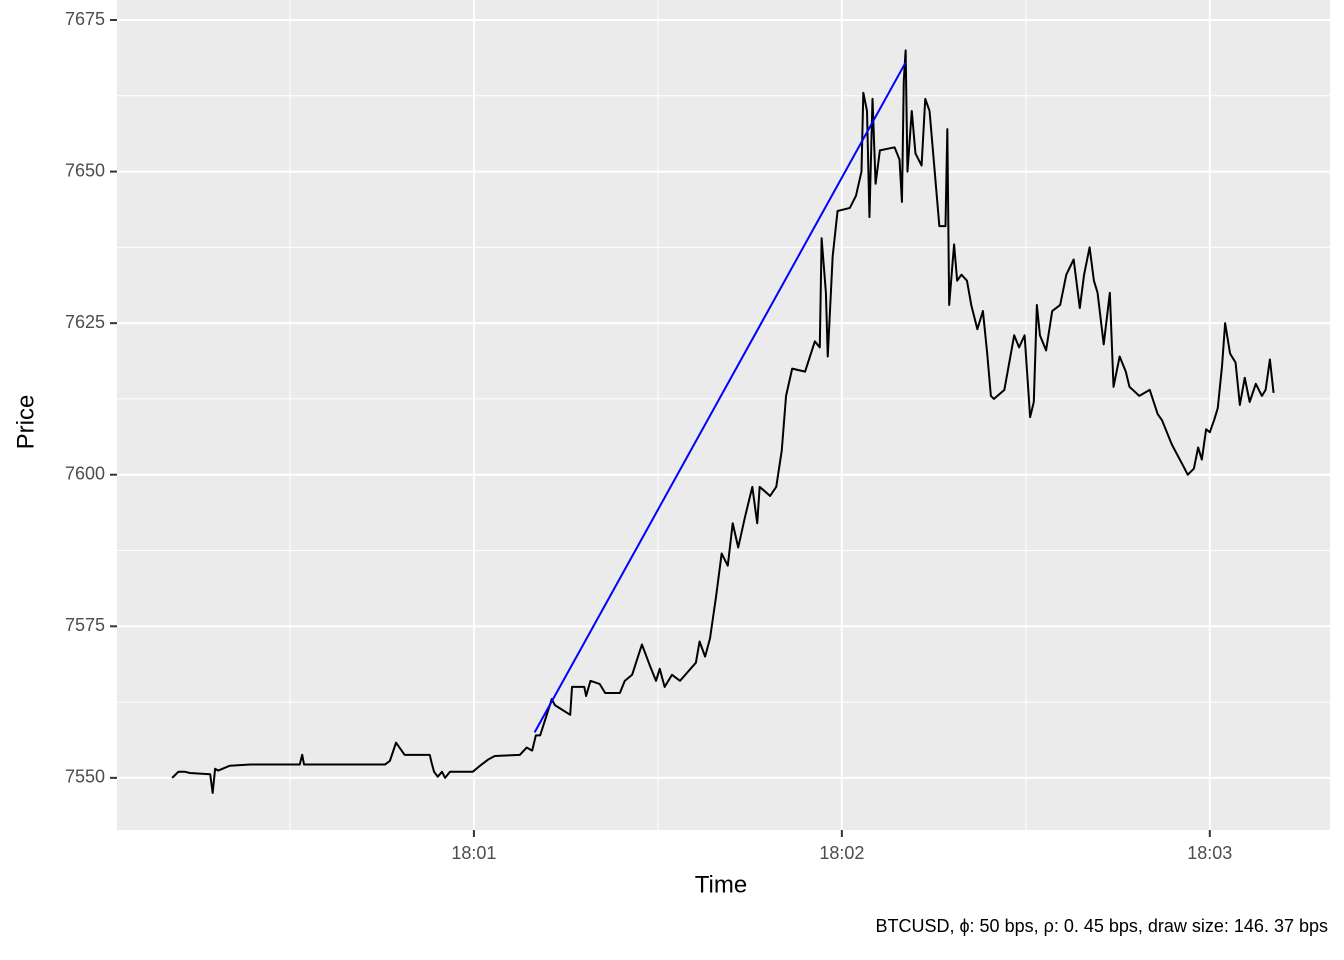 The height and width of the screenshot is (960, 1344). Describe the element at coordinates (1209, 853) in the screenshot. I see `x-tick-label: 18:03` at that location.